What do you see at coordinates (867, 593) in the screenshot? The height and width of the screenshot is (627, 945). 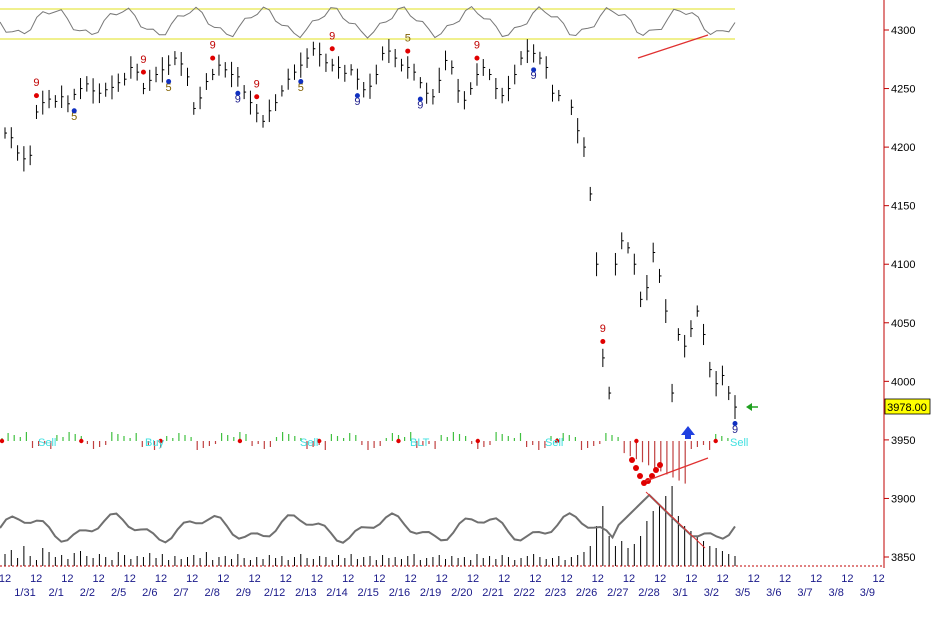 I see `x-tick-bottom: 3/9` at bounding box center [867, 593].